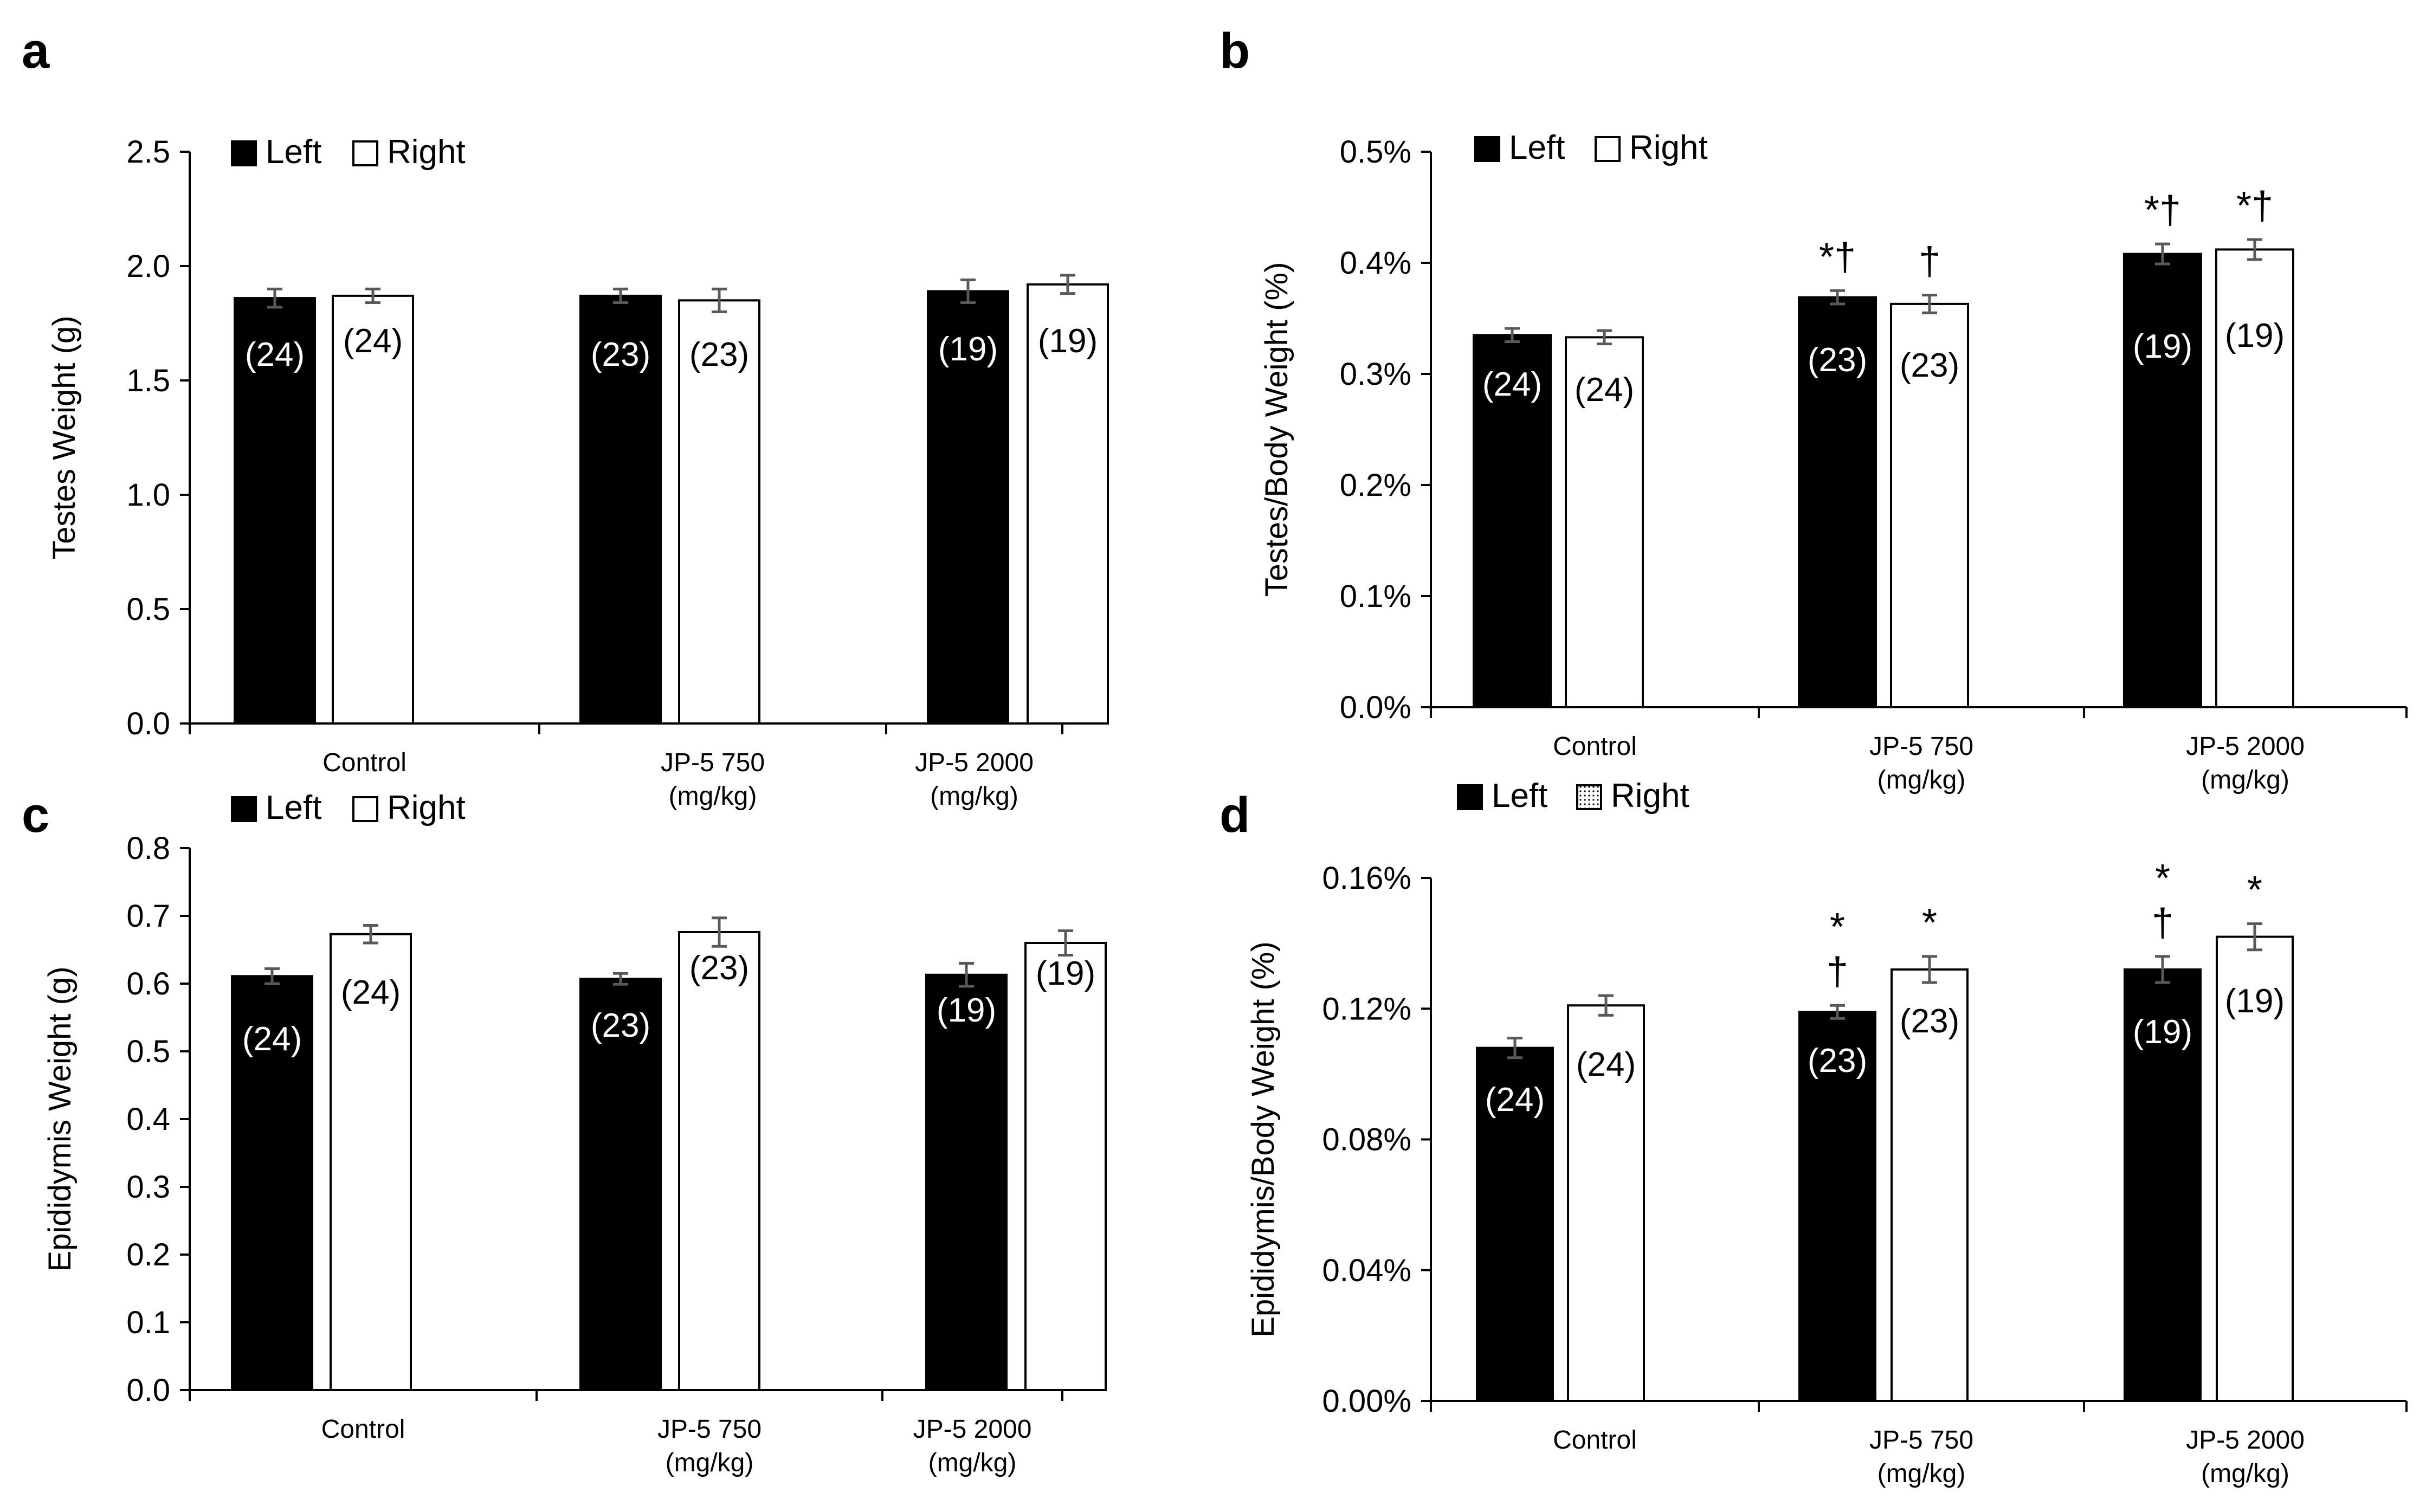  I want to click on y-tick-label: 0.5%, so click(1375, 152).